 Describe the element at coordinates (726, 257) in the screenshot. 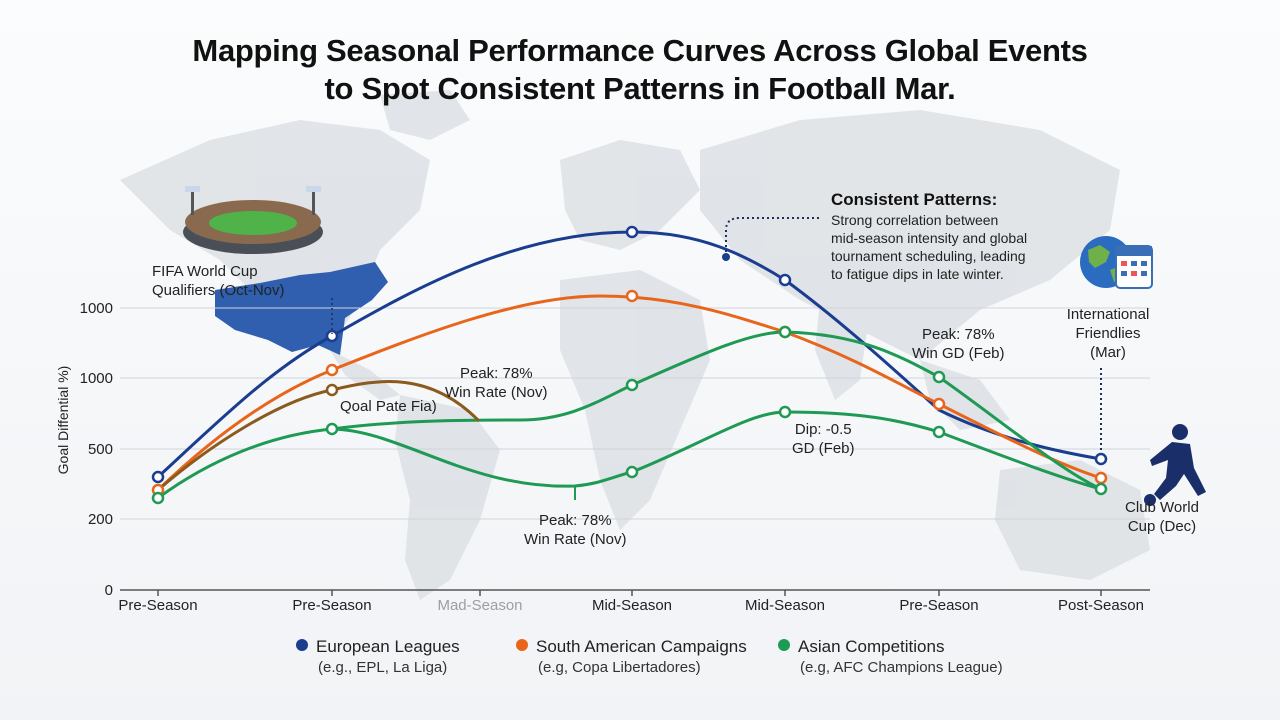

I see `consistent-leader-dot` at that location.